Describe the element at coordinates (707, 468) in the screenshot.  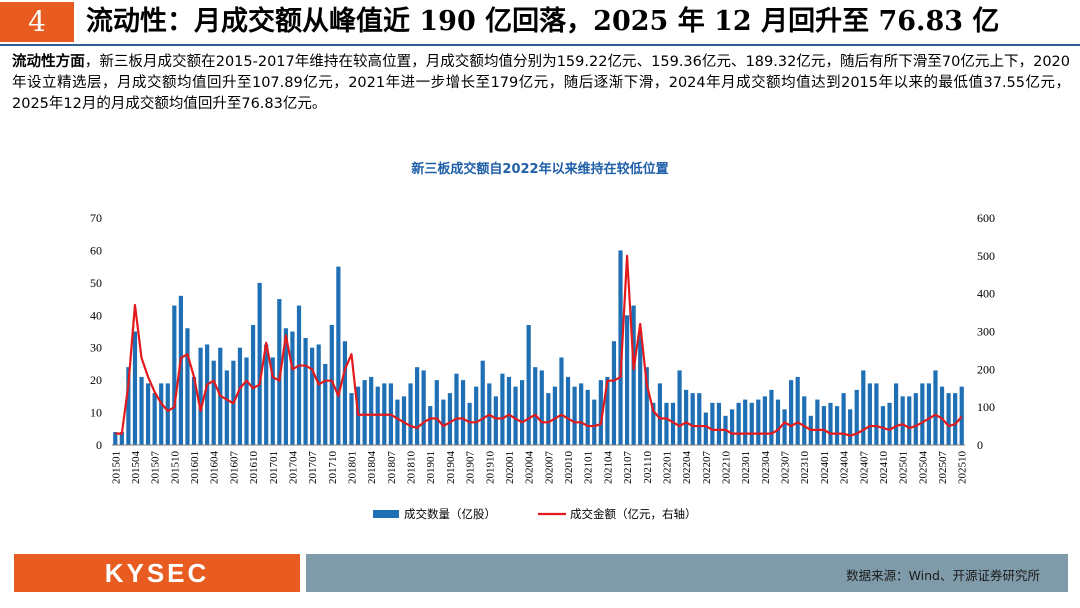
I see `x-tick-label: 202207` at that location.